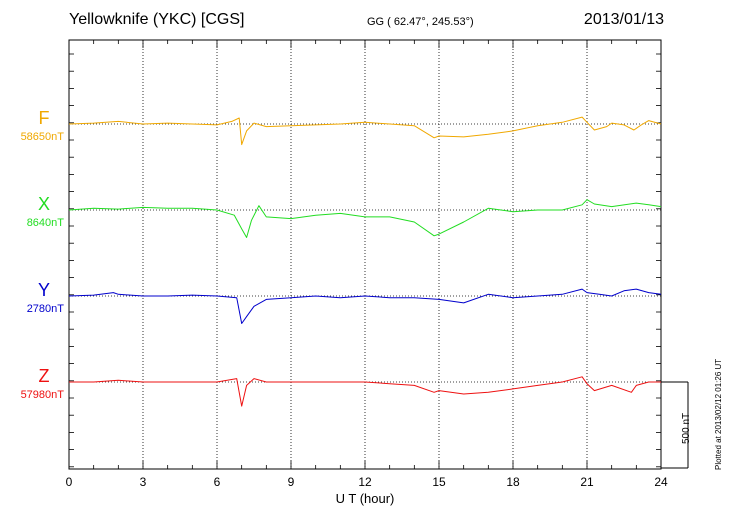  Describe the element at coordinates (365, 131) in the screenshot. I see `trace-f` at that location.